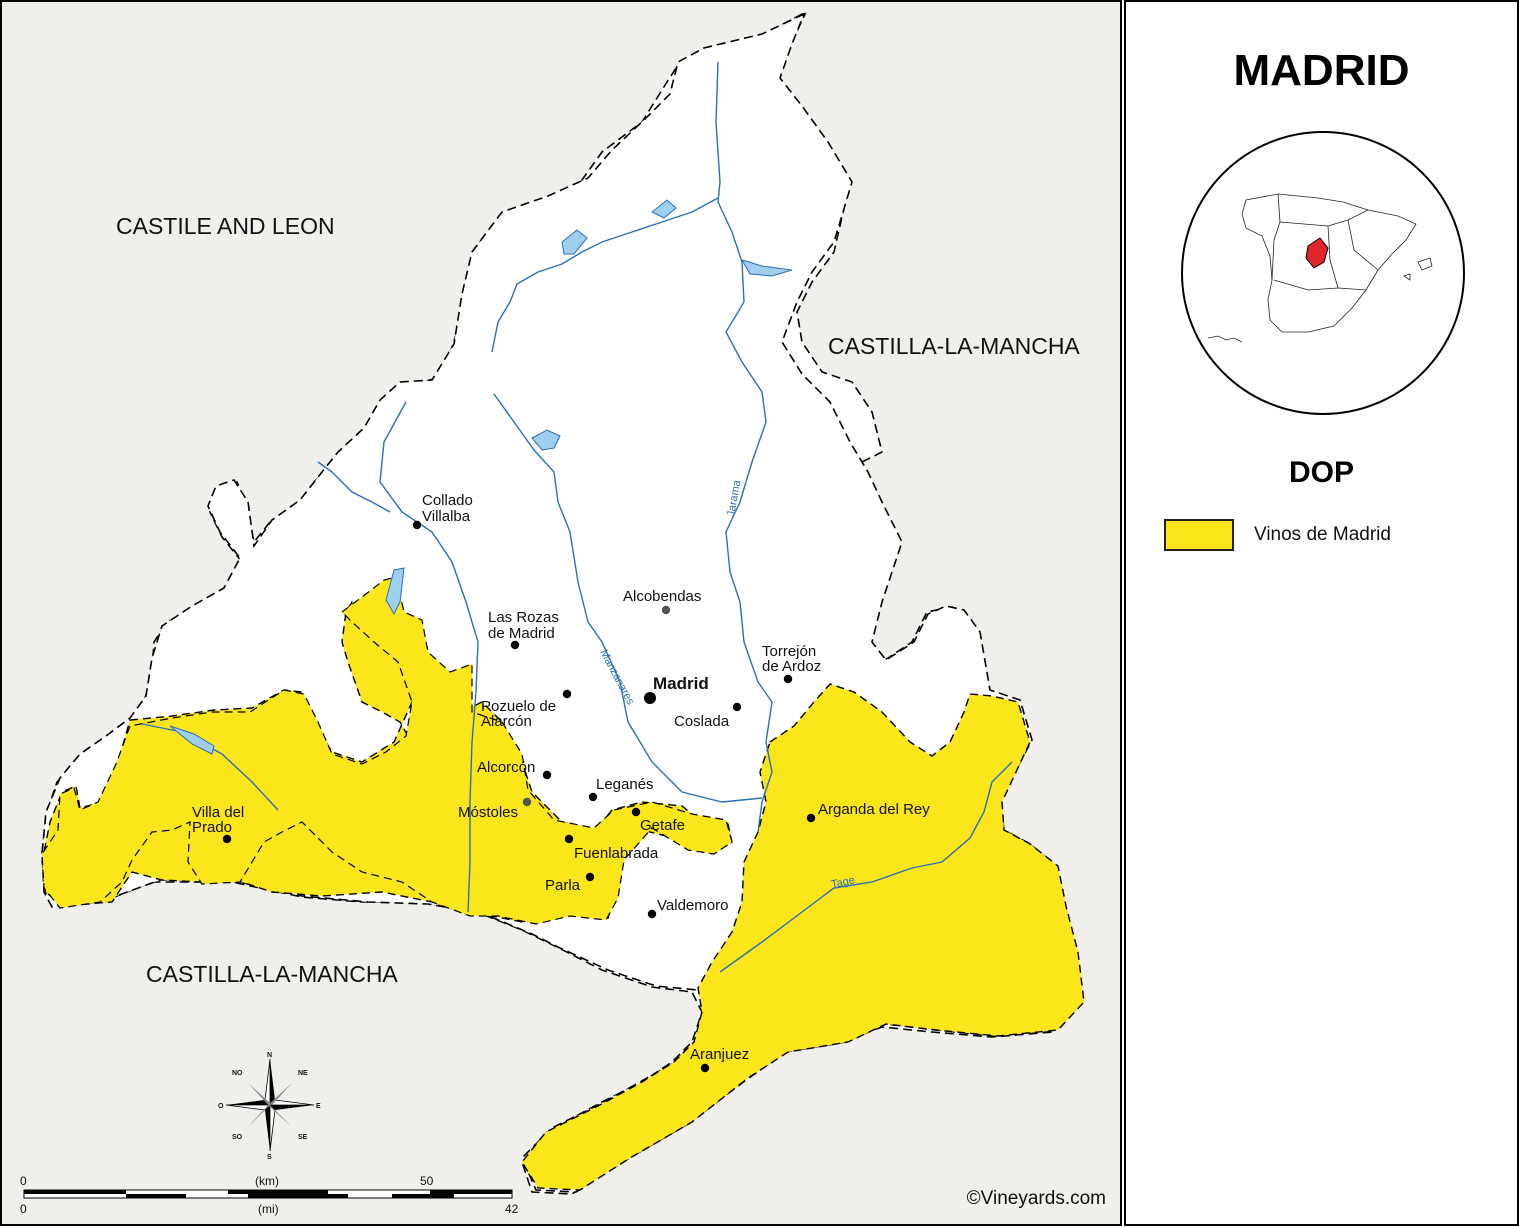 This screenshot has height=1228, width=1519. What do you see at coordinates (506, 767) in the screenshot?
I see `city-label-alcorcon: Alcorcón` at bounding box center [506, 767].